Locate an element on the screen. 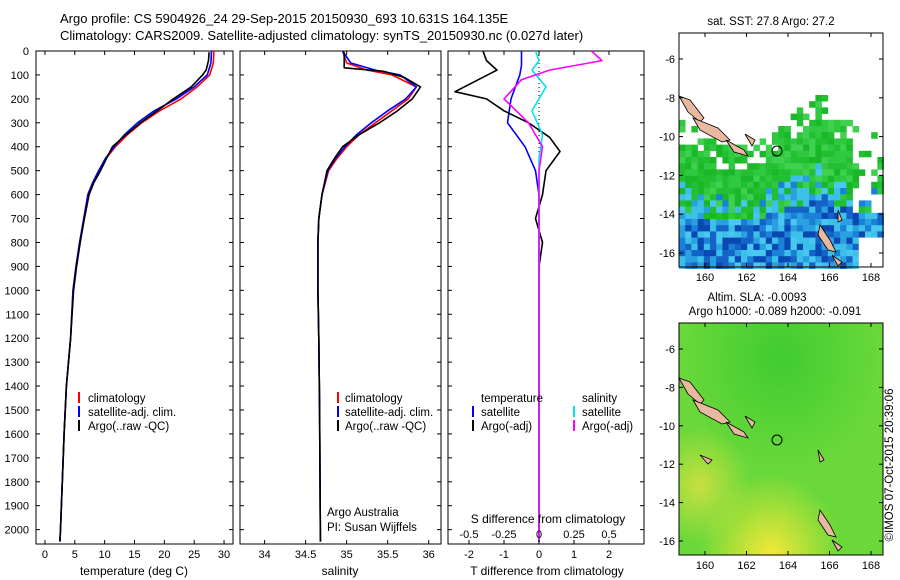 This screenshot has height=580, width=900. x-tick-label: 34 is located at coordinates (264, 555).